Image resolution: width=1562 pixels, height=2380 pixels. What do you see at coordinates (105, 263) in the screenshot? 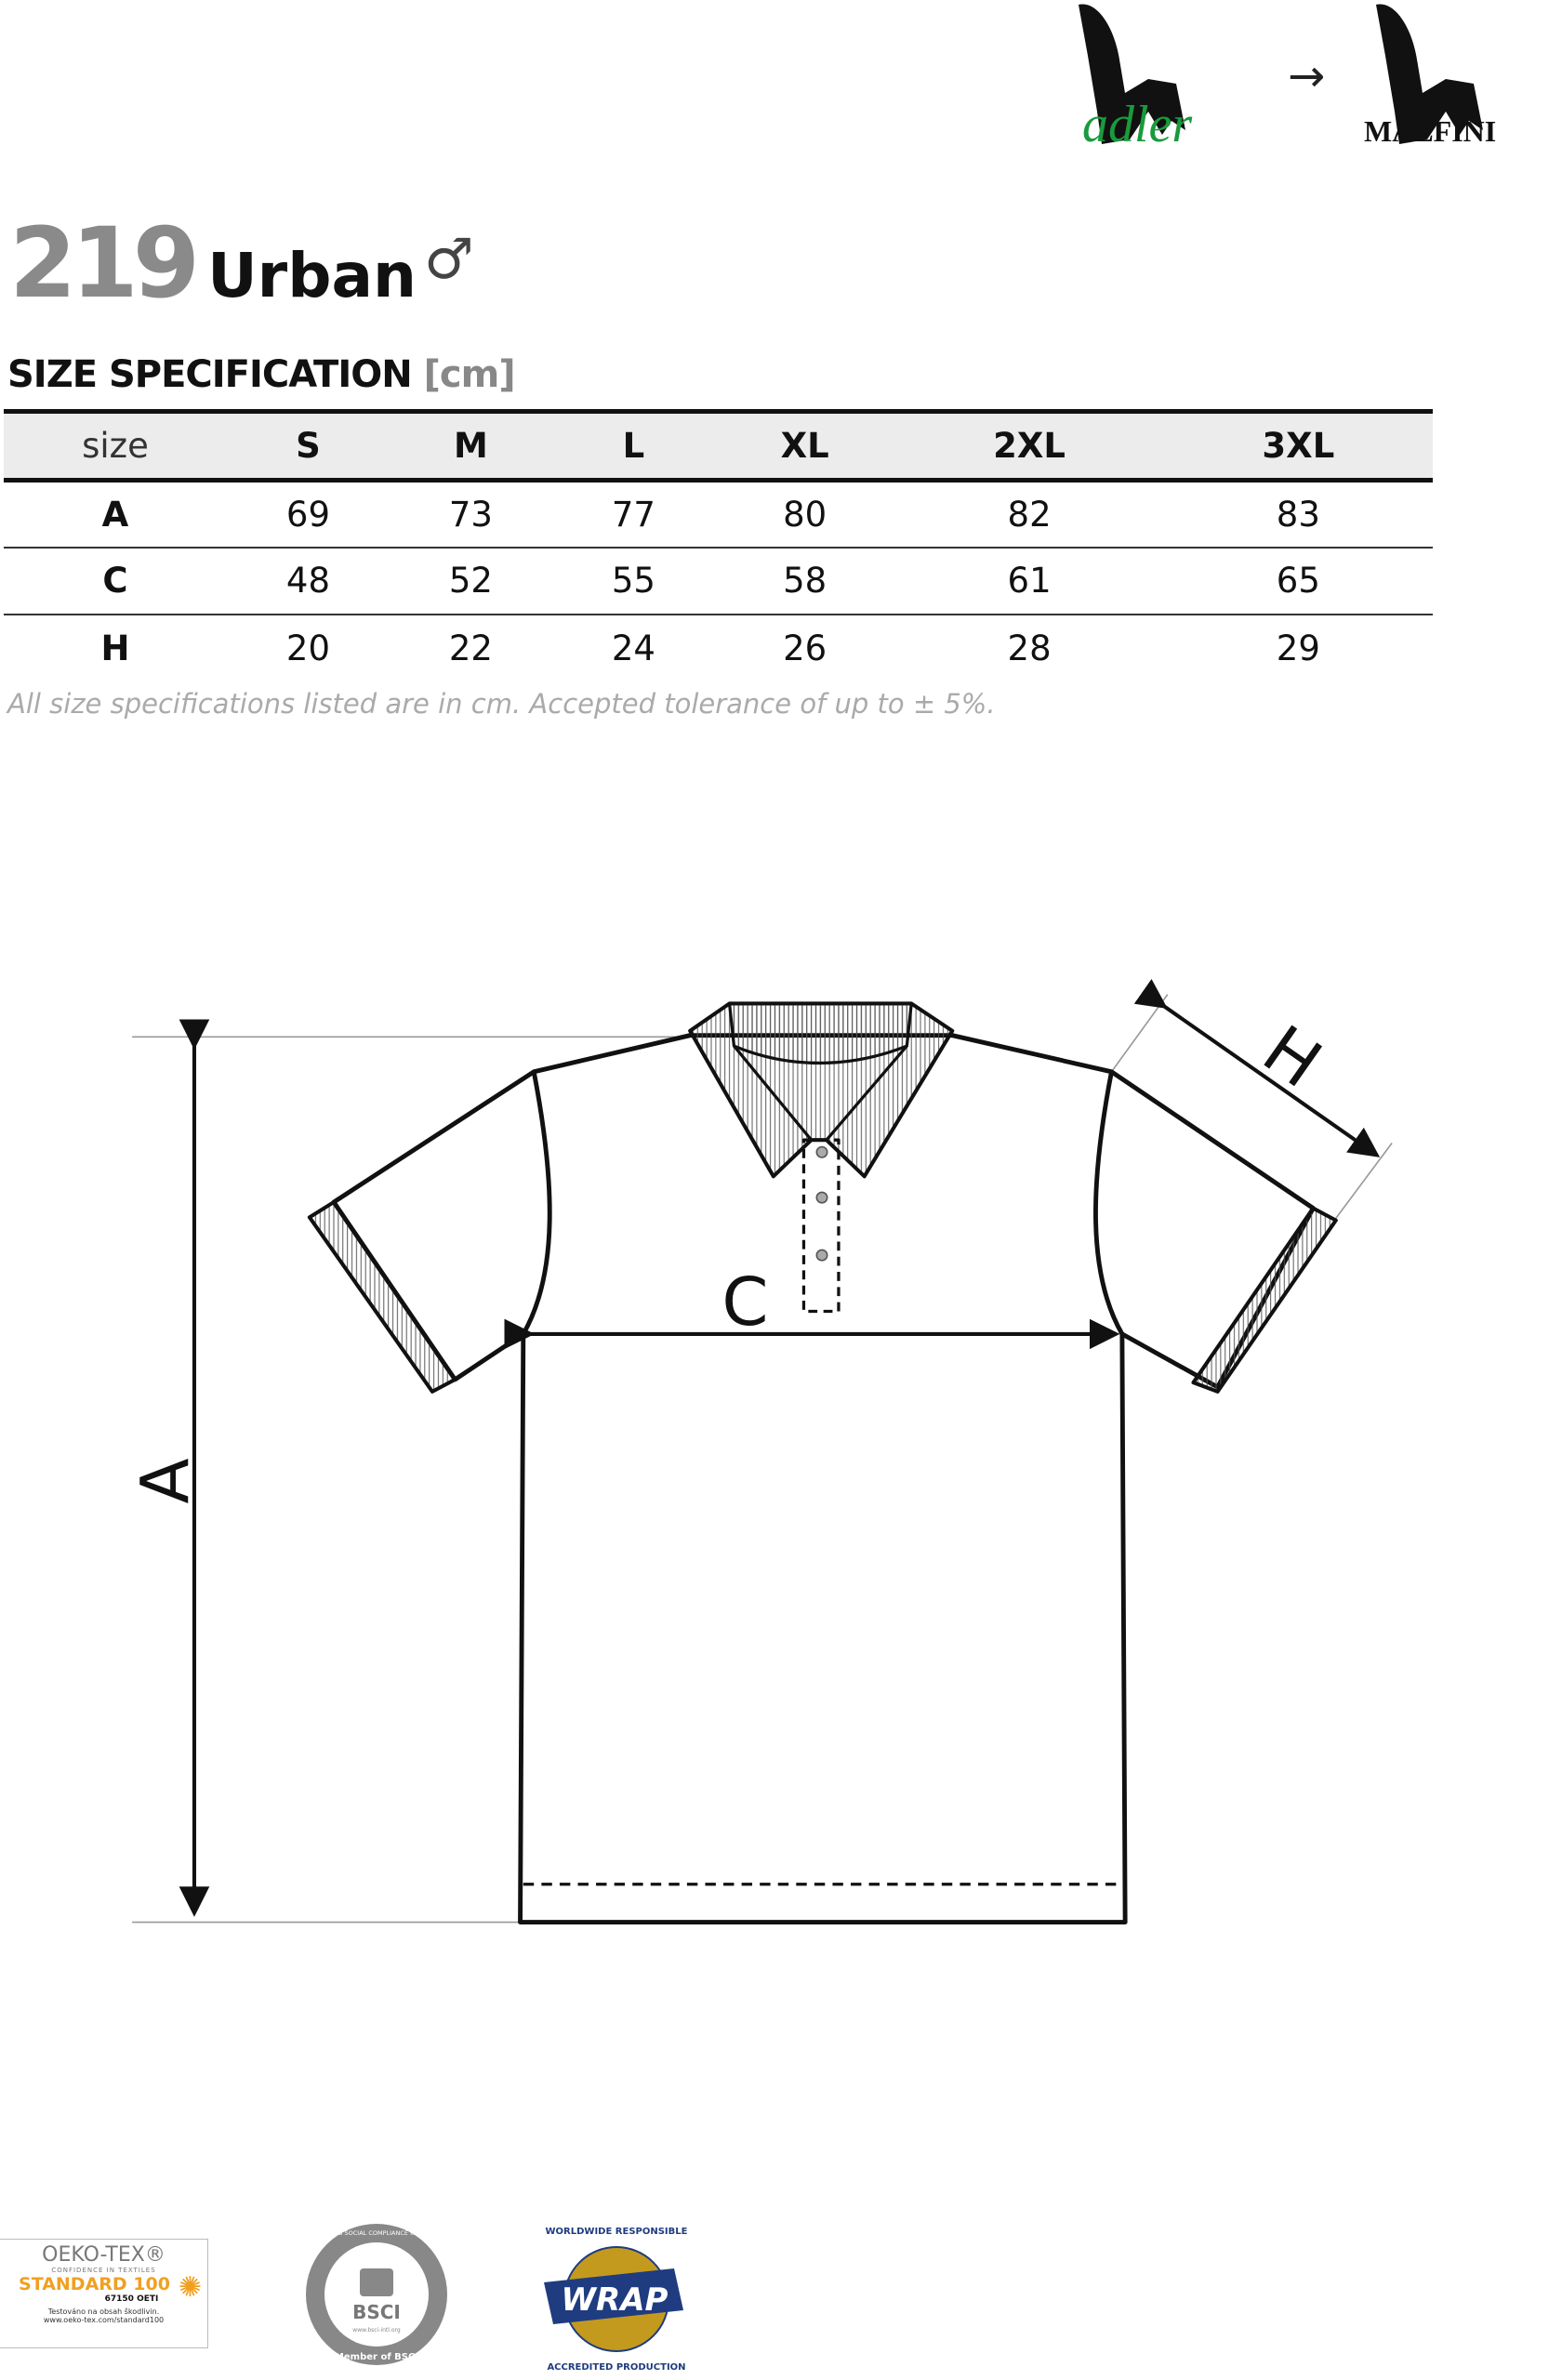
I see `product-number: 219` at bounding box center [105, 263].